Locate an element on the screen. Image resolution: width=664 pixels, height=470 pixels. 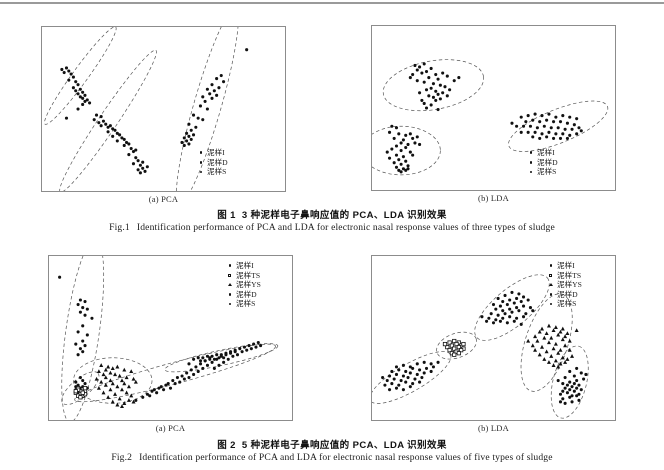
series-泥样I is located at coordinates (434, 87).